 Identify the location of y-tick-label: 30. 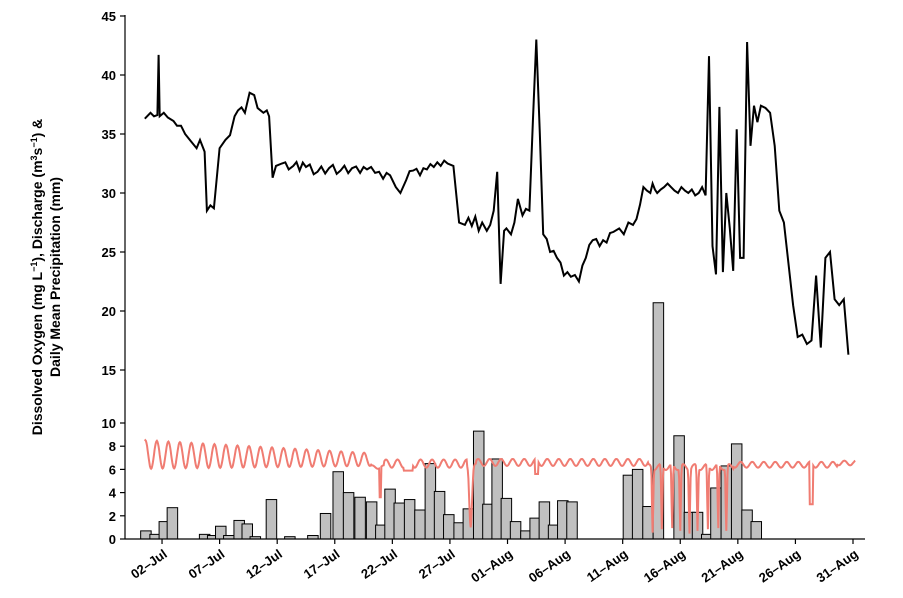
(109, 193).